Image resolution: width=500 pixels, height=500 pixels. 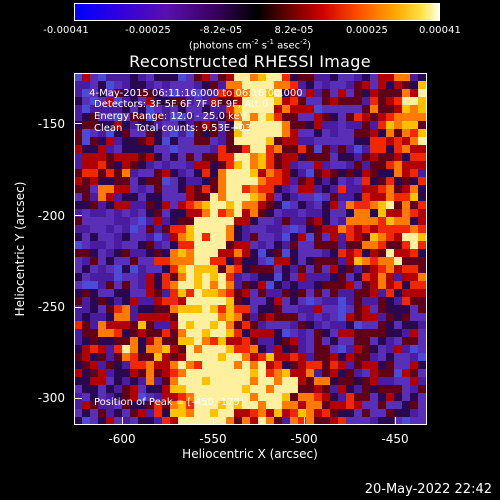 What do you see at coordinates (20, 249) in the screenshot?
I see `y-axis-label: Heliocentric Y (arcsec)` at bounding box center [20, 249].